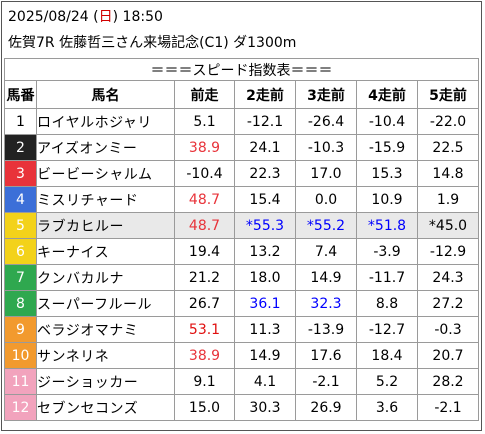 This screenshot has height=434, width=485. What do you see at coordinates (265, 355) in the screenshot?
I see `2-races-ago-index: 14.9` at bounding box center [265, 355].